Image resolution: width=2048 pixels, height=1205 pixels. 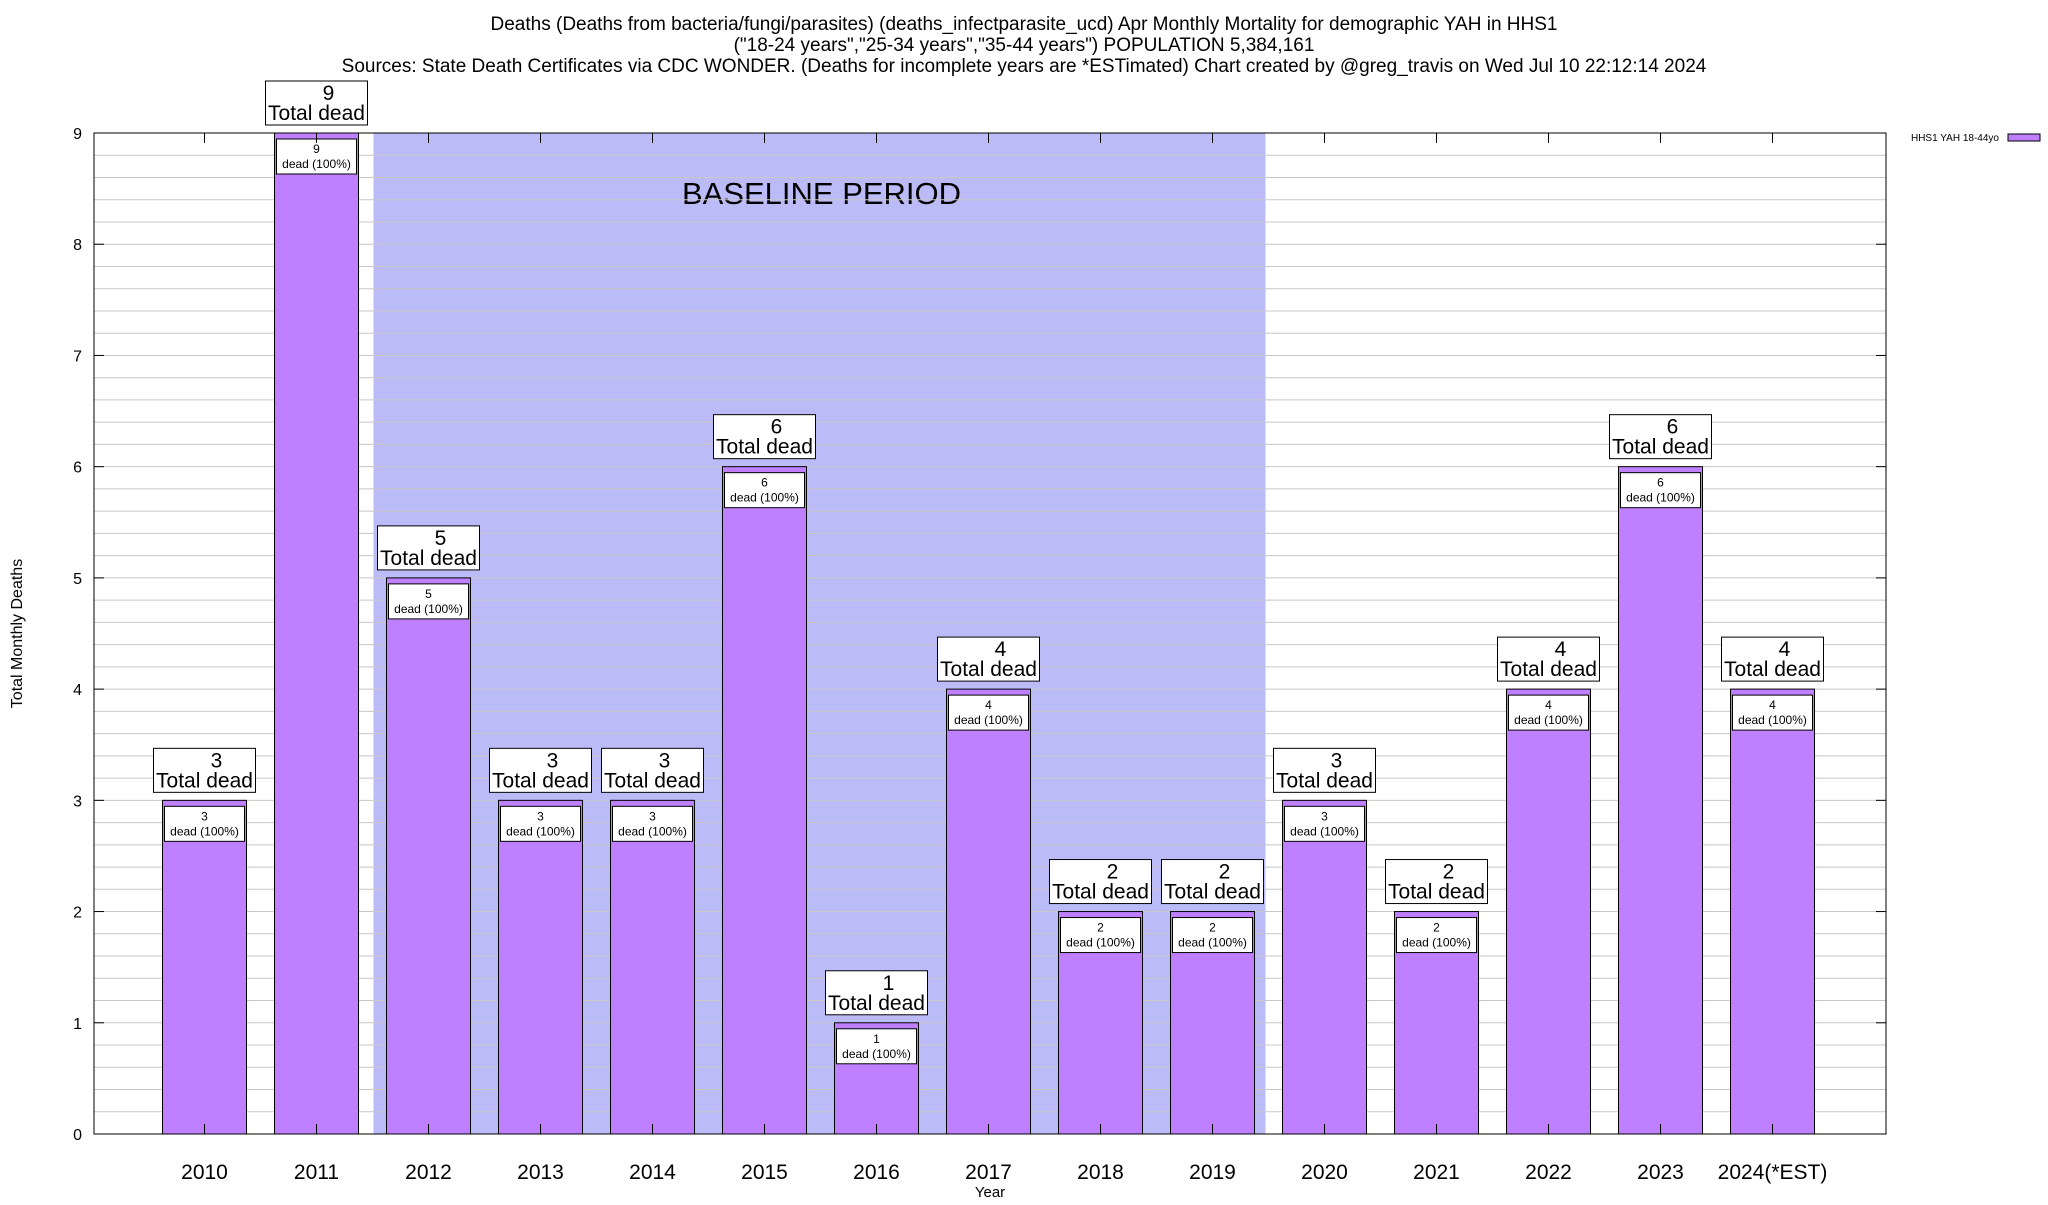 I want to click on x-tick-label: 2018, so click(x=1100, y=1172).